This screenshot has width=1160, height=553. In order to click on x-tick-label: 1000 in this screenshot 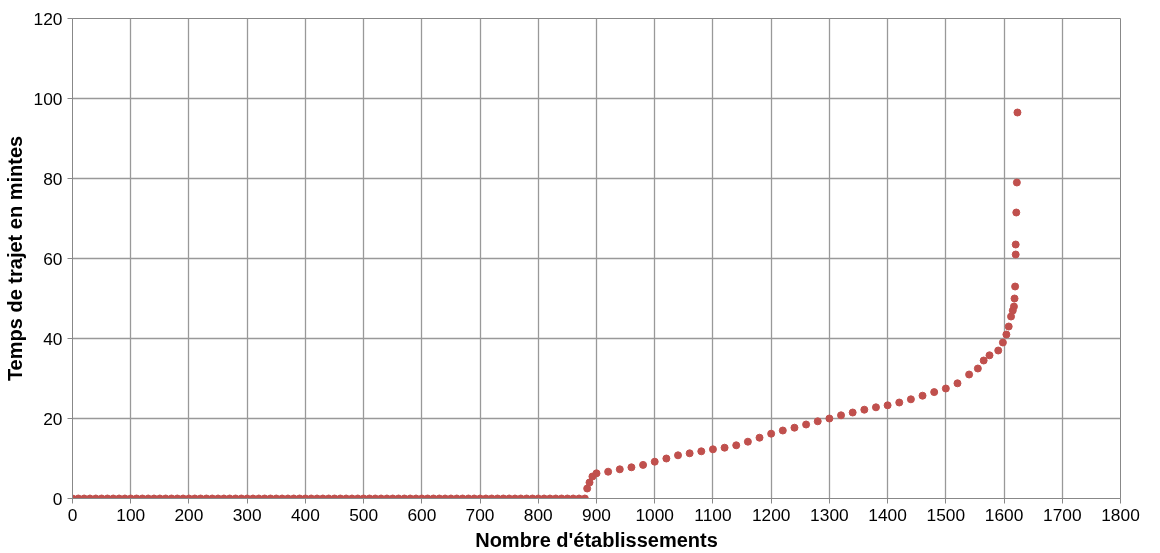, I will do `click(655, 514)`.